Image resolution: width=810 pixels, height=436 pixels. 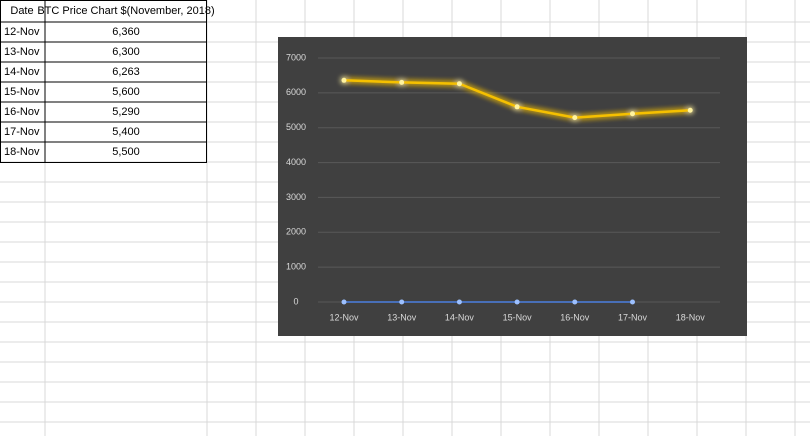 I want to click on date-cell: 18-Nov, so click(x=22, y=152).